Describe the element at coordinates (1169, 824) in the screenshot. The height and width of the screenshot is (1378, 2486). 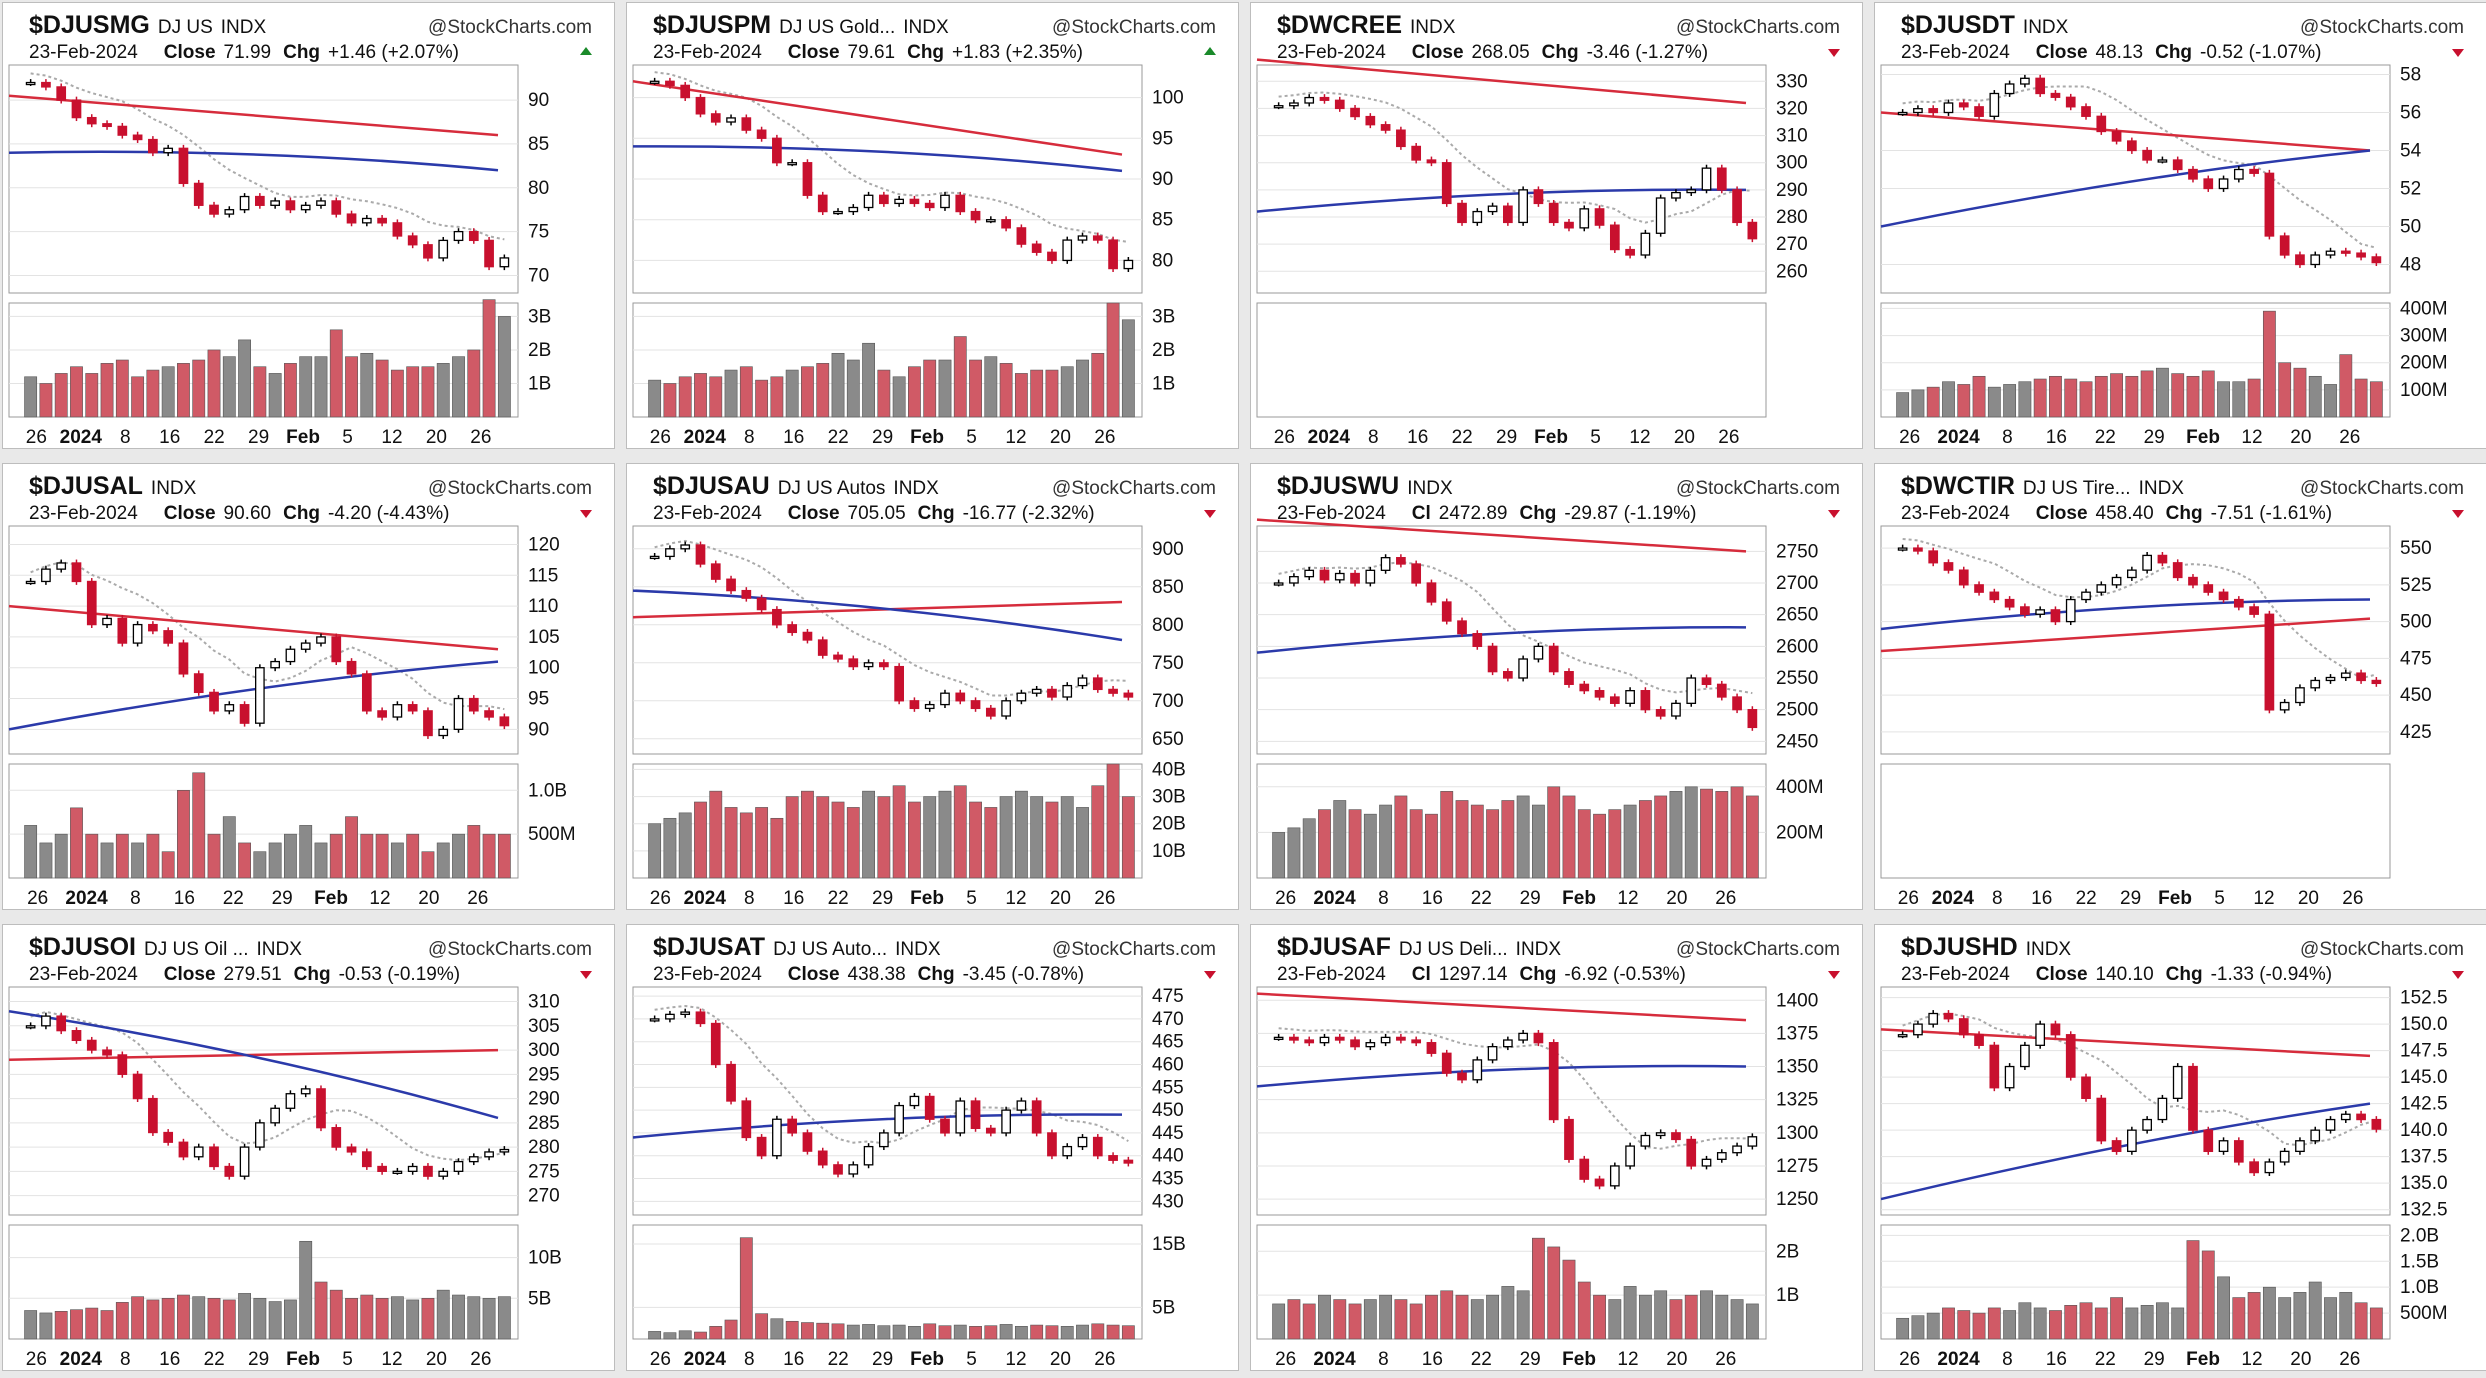
I see `vol-tick-label: 20B` at that location.